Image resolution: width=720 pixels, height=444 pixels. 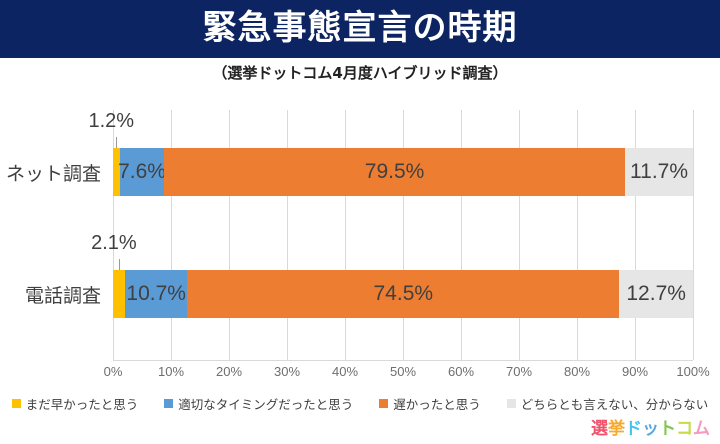 I want to click on segment-value-label: 79.5%, so click(x=394, y=171).